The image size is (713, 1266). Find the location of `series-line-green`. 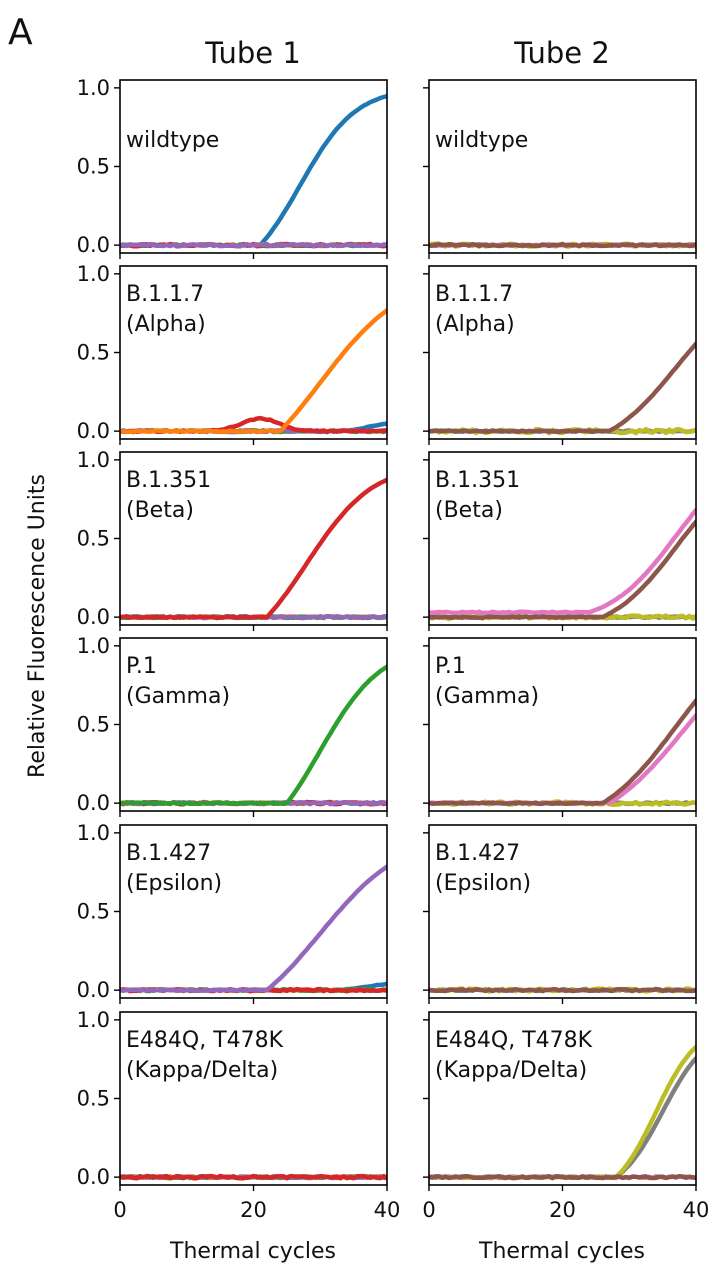

series-line-green is located at coordinates (253, 735).